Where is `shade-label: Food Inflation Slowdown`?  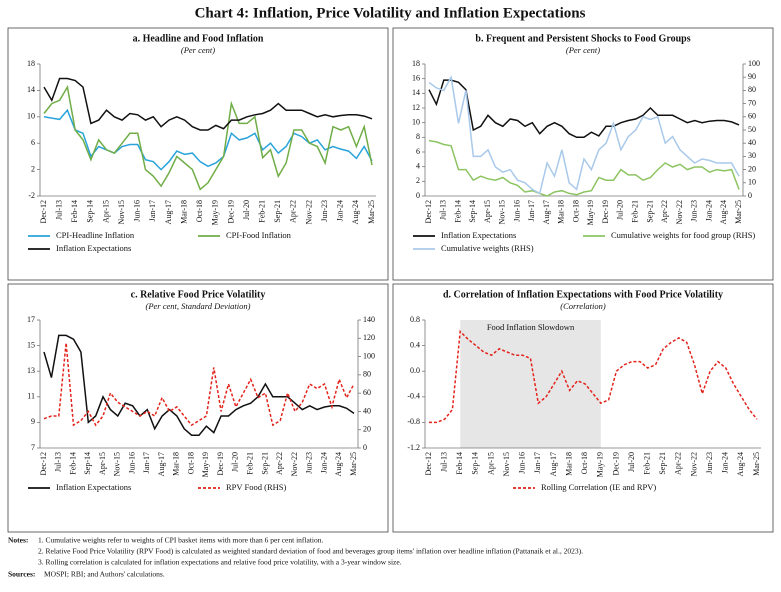 shade-label: Food Inflation Slowdown is located at coordinates (531, 327).